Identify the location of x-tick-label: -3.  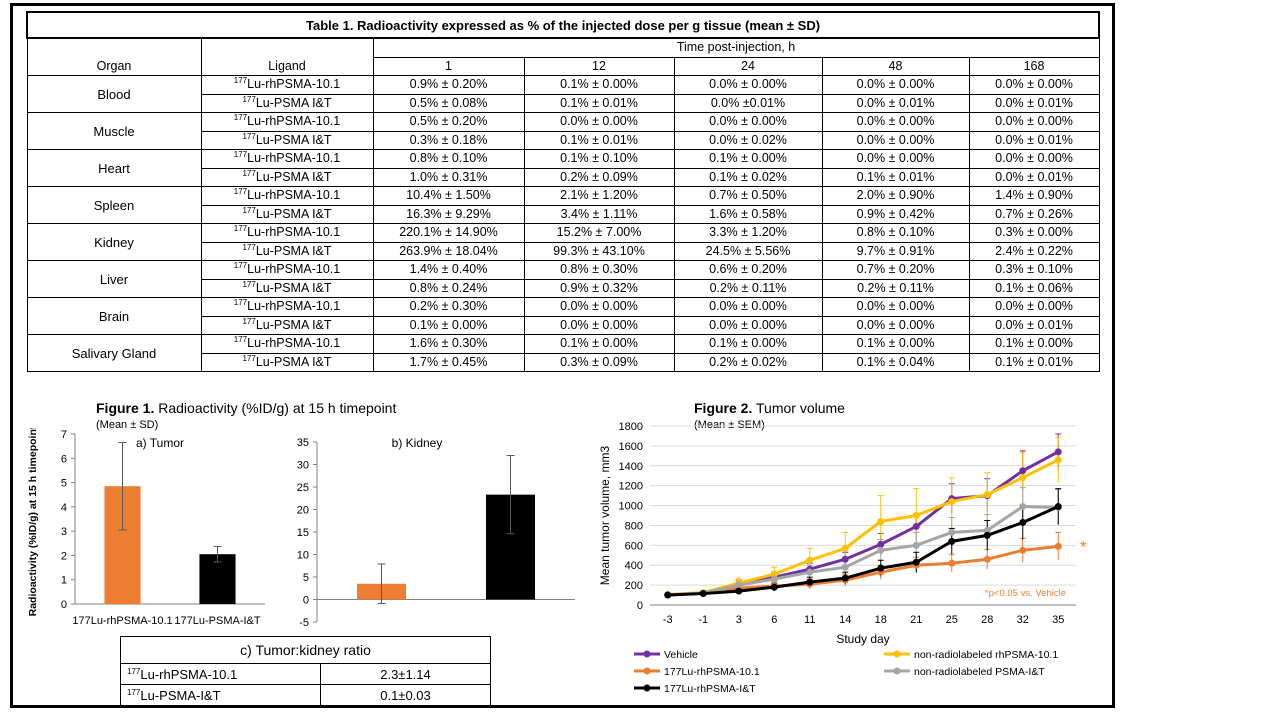
(668, 620).